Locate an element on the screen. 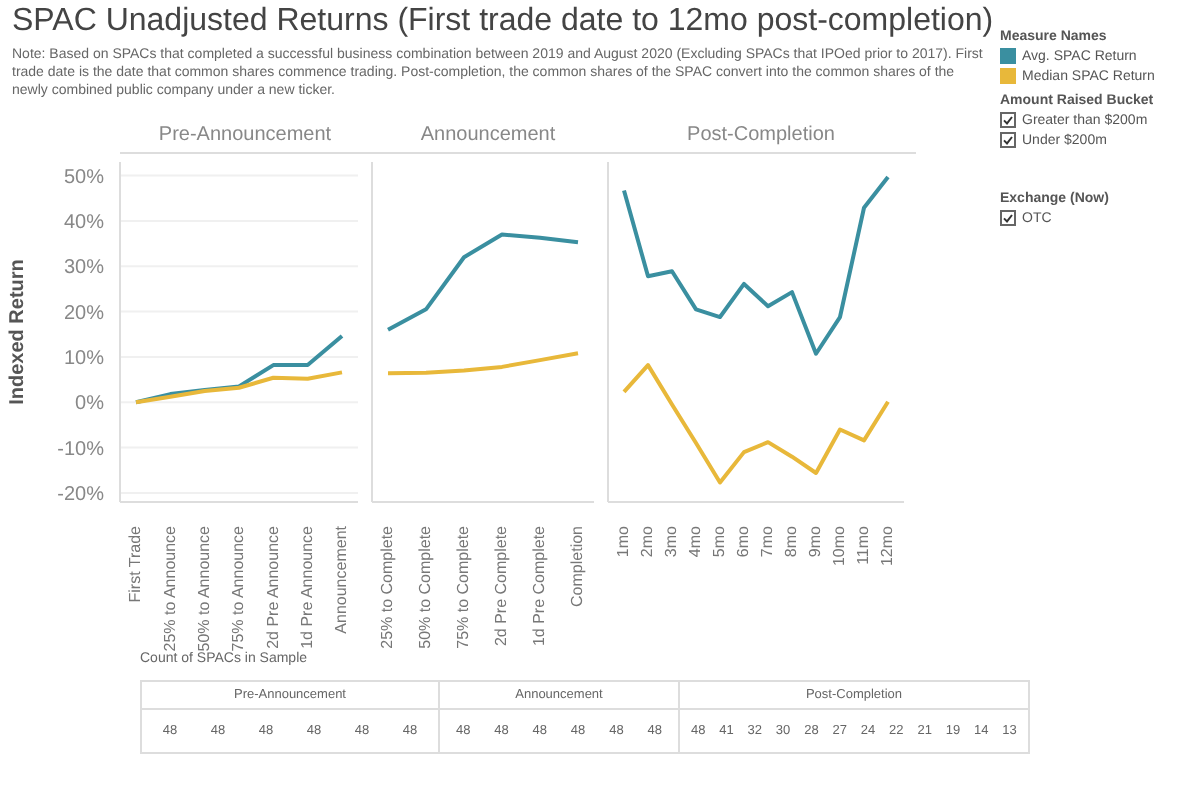  x-tick-label: 50% to Complete is located at coordinates (425, 586).